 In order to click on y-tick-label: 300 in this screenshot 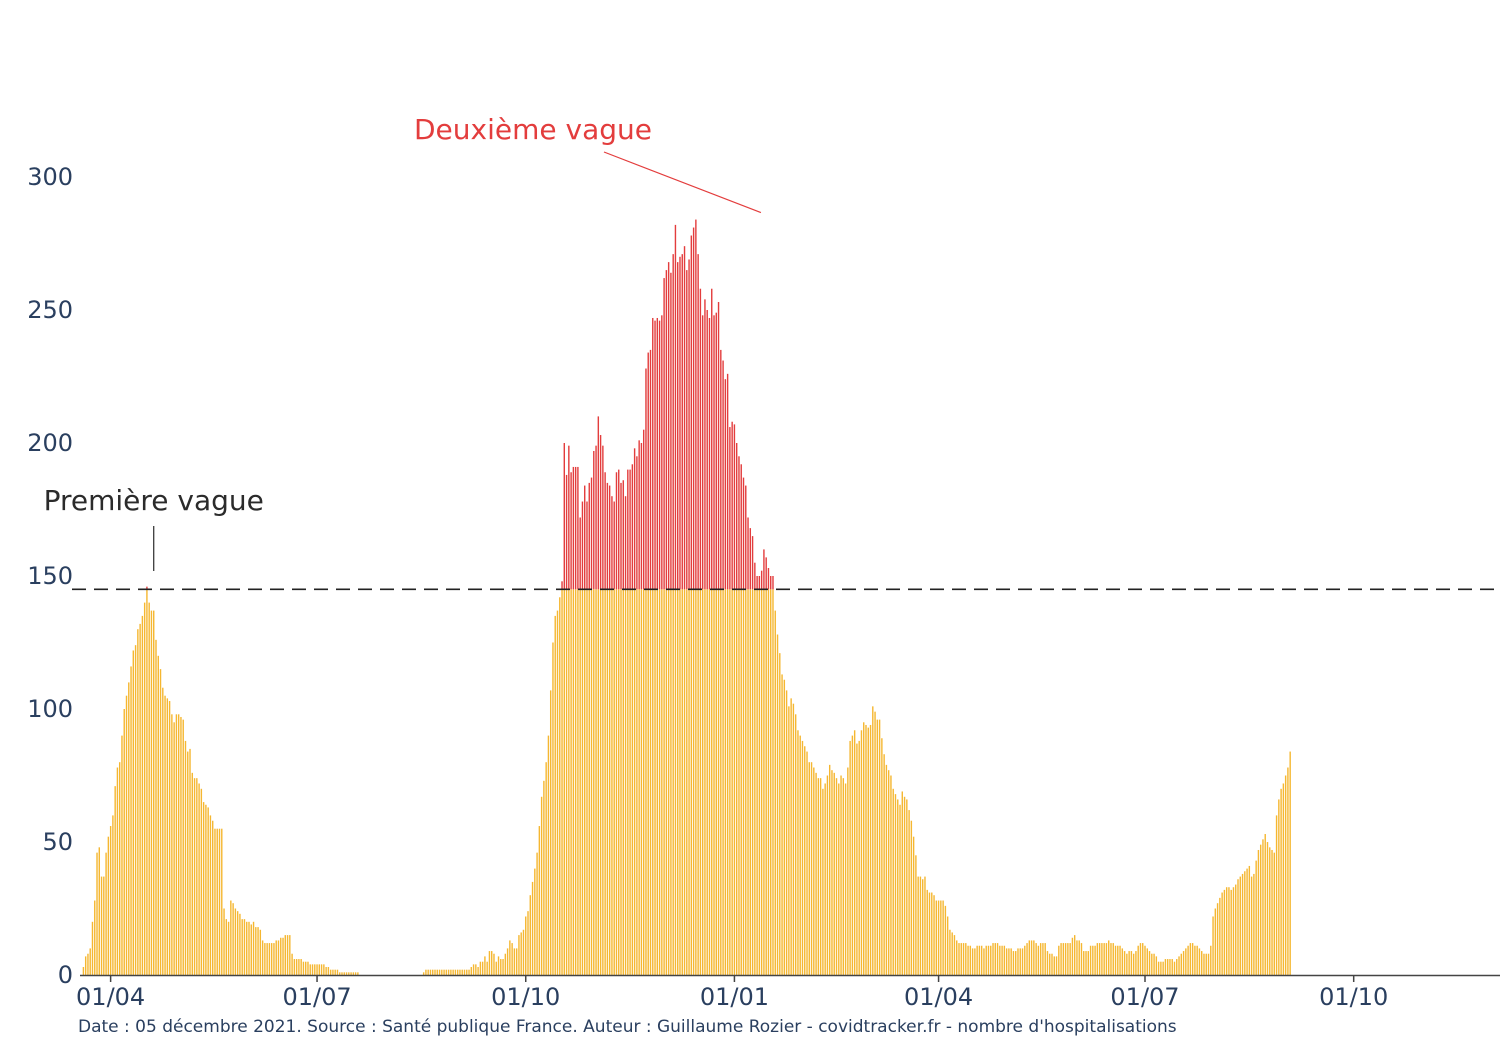, I will do `click(50, 177)`.